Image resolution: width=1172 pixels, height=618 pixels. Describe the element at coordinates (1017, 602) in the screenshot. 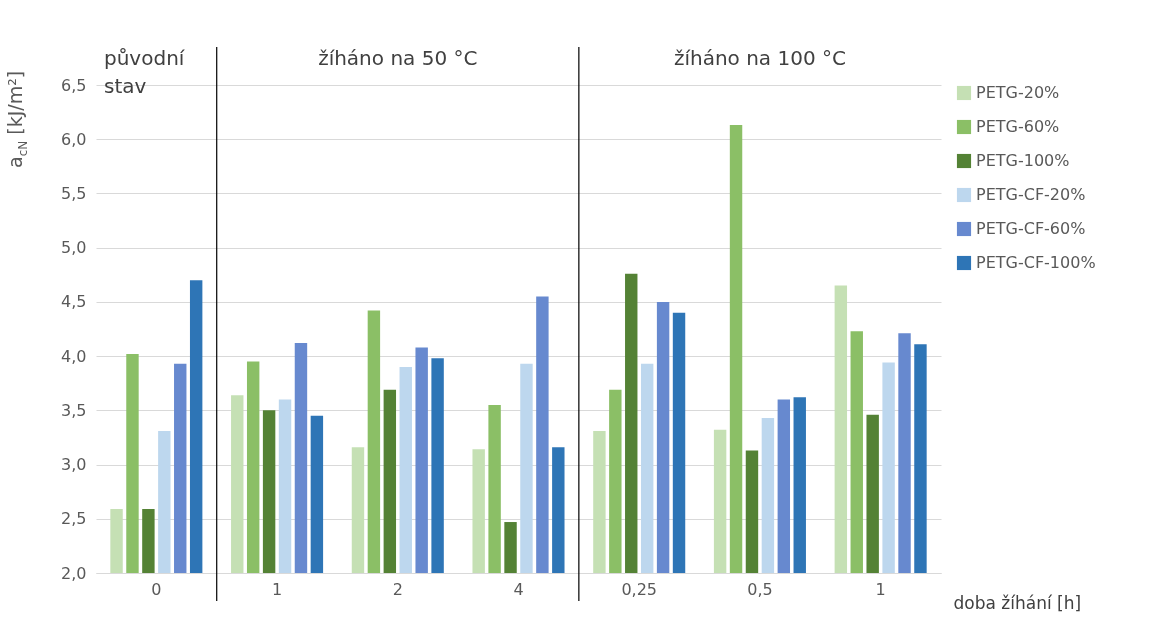

I see `x-axis-title: doba žíhání [h]` at that location.